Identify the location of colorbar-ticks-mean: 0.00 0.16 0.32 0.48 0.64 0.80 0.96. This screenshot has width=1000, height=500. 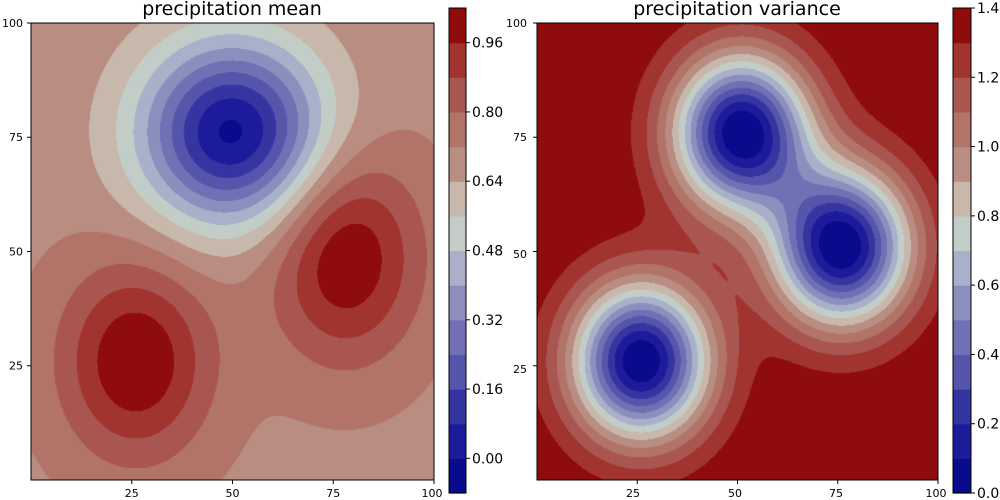
(484, 251).